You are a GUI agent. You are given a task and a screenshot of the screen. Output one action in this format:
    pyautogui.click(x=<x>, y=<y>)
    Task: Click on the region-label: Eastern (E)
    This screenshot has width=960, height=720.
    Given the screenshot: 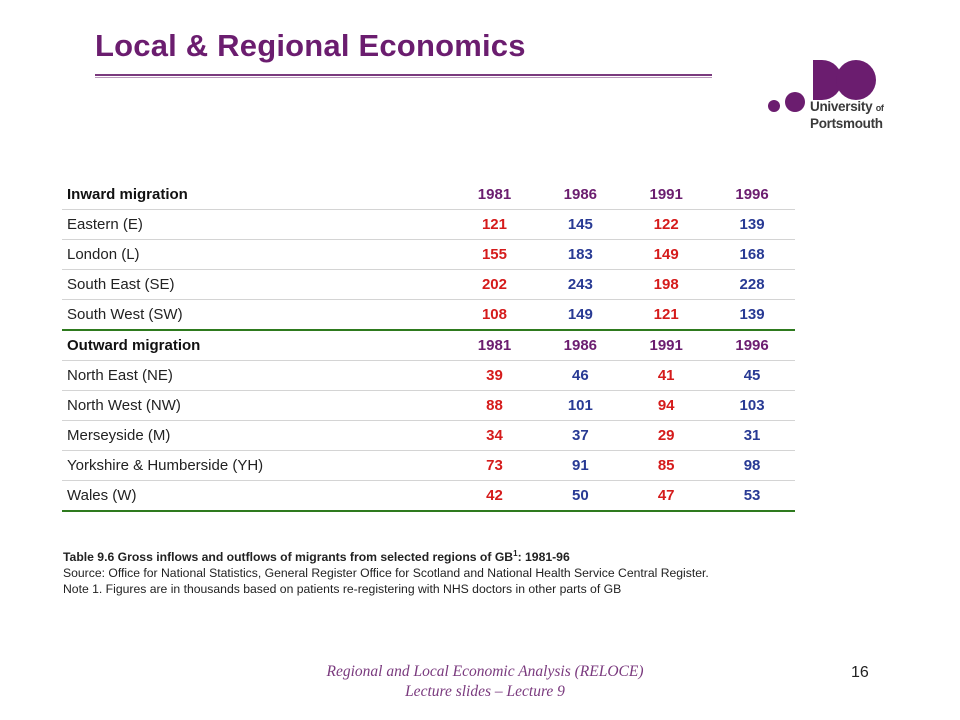 What is the action you would take?
    pyautogui.click(x=257, y=224)
    